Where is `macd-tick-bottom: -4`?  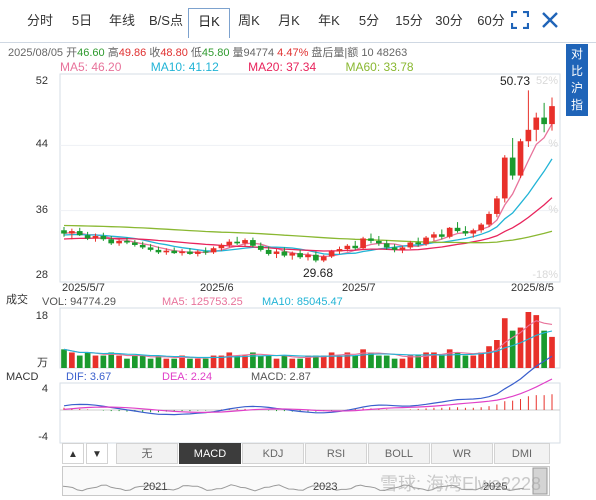 macd-tick-bottom: -4 is located at coordinates (43, 437).